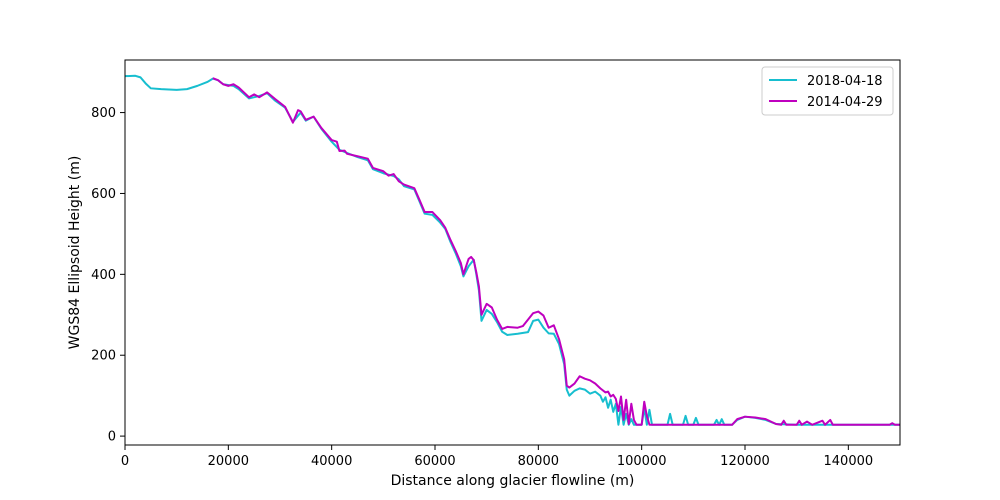 The width and height of the screenshot is (1000, 500). What do you see at coordinates (845, 81) in the screenshot?
I see `legend-label: 2018-04-18` at bounding box center [845, 81].